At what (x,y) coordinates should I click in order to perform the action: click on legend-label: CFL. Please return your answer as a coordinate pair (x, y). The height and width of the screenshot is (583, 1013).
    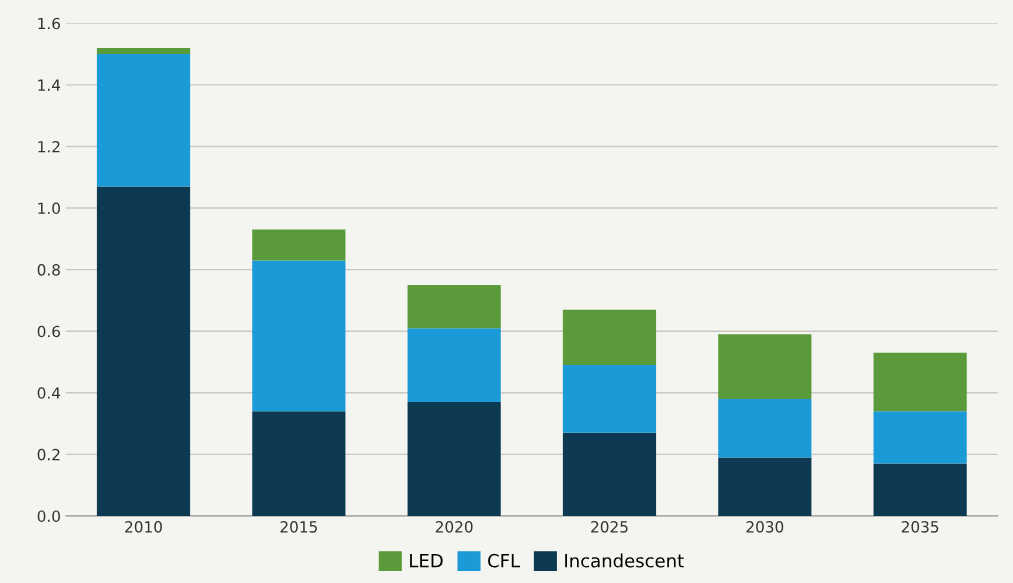
    Looking at the image, I should click on (504, 560).